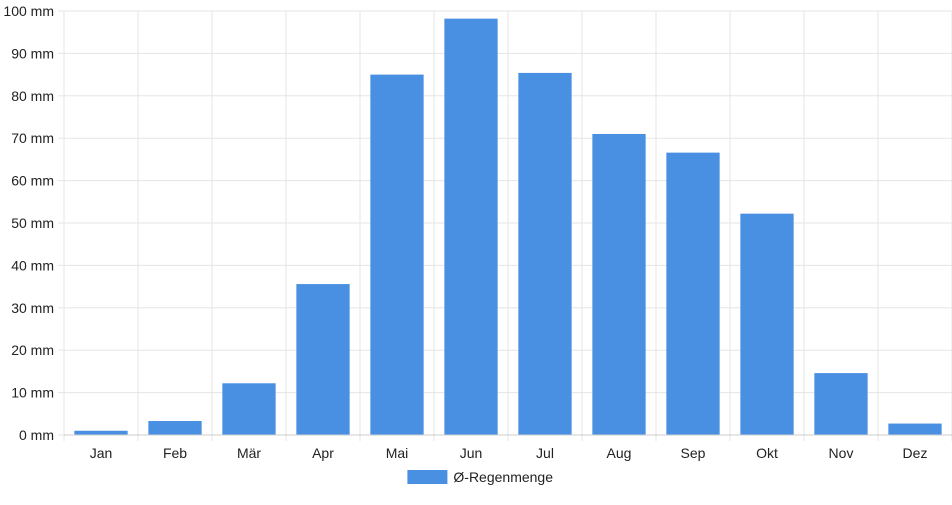 The height and width of the screenshot is (505, 952). I want to click on x-tick-label: Jan, so click(101, 453).